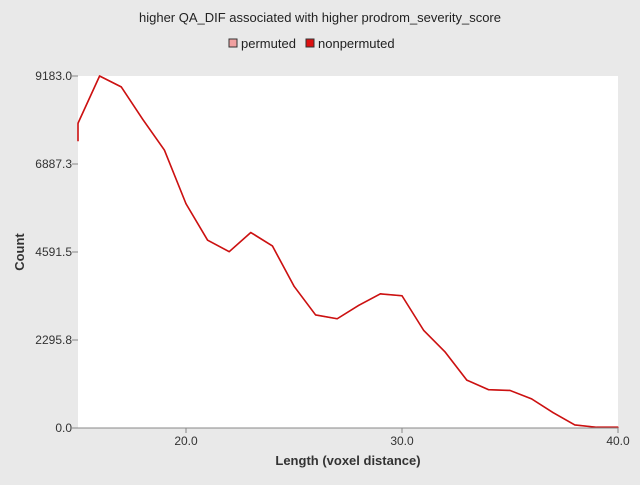 The width and height of the screenshot is (640, 485). I want to click on legend-item-nonpermuted: nonpermuted, so click(350, 43).